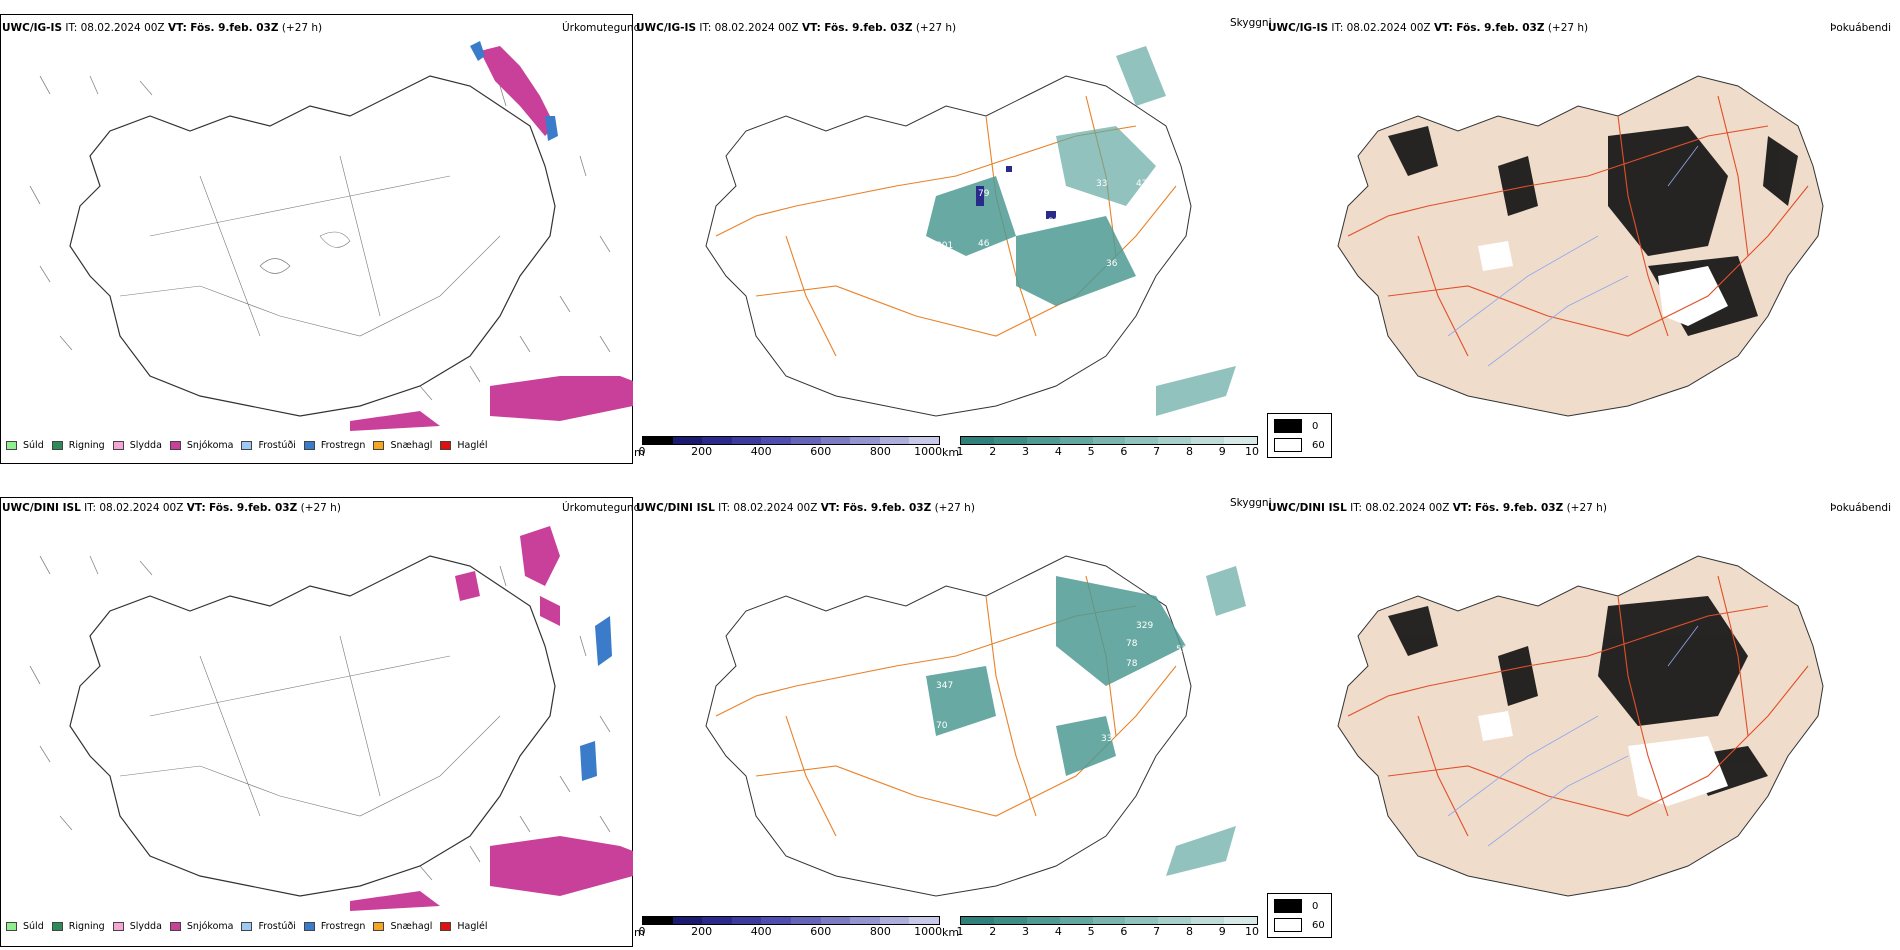  What do you see at coordinates (1288, 445) in the screenshot?
I see `fog-swatch-white` at bounding box center [1288, 445].